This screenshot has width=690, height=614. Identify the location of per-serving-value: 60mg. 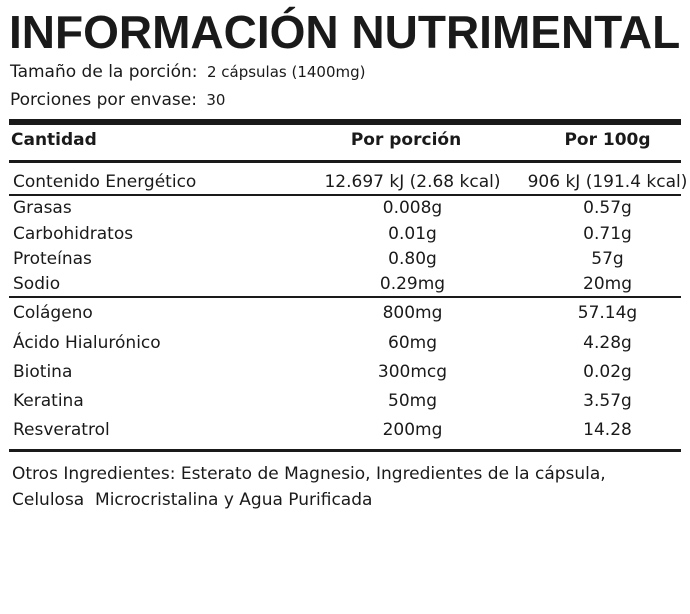
(412, 343).